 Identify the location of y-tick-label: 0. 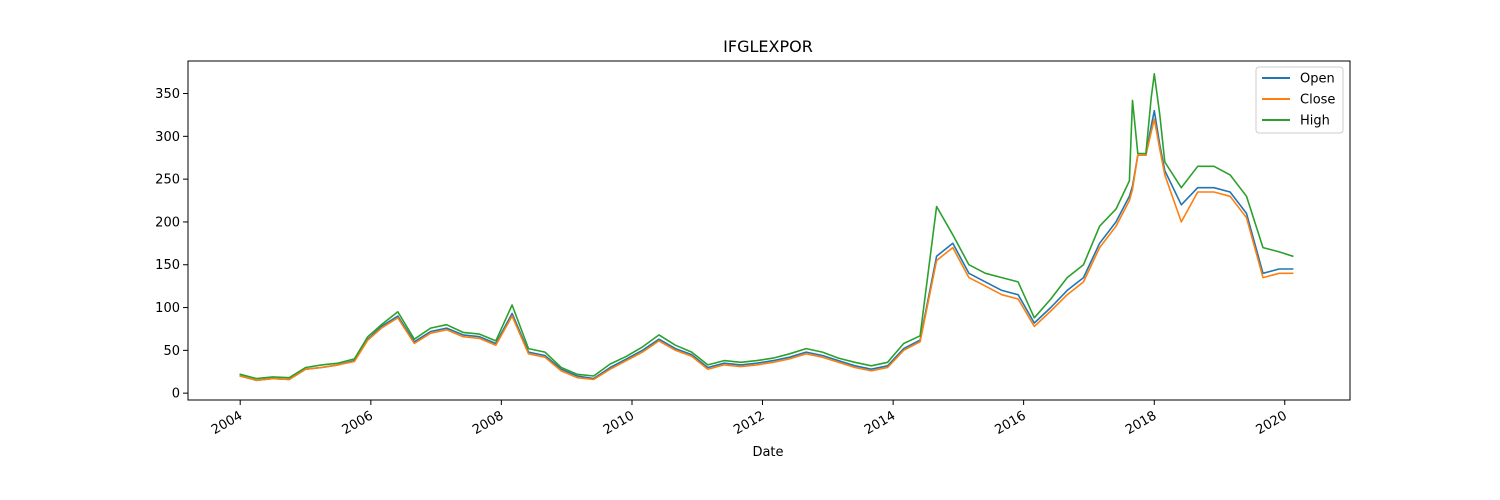
(176, 394).